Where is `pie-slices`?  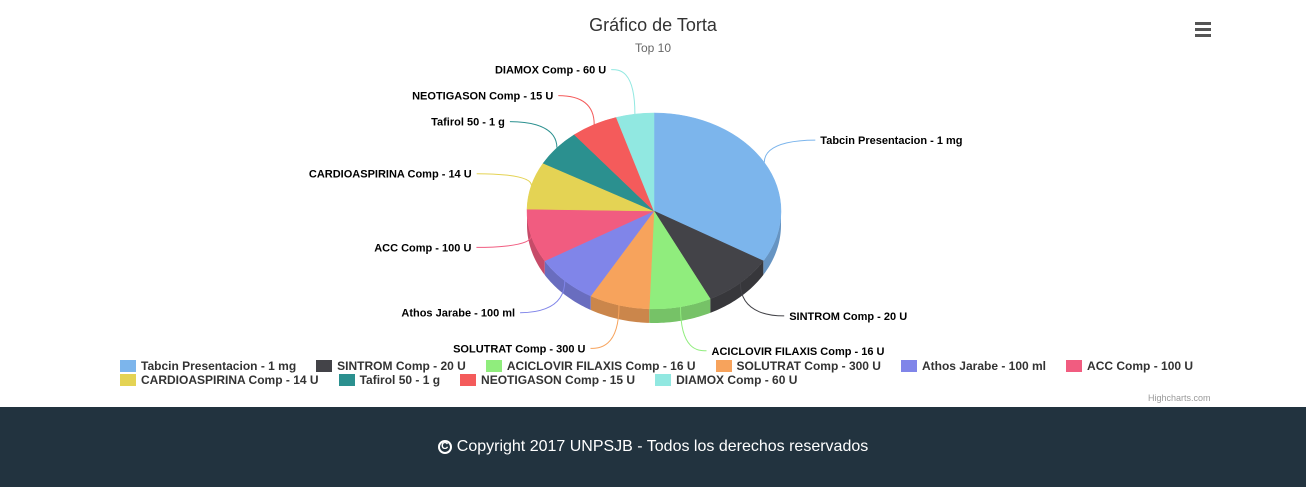
pie-slices is located at coordinates (654, 211).